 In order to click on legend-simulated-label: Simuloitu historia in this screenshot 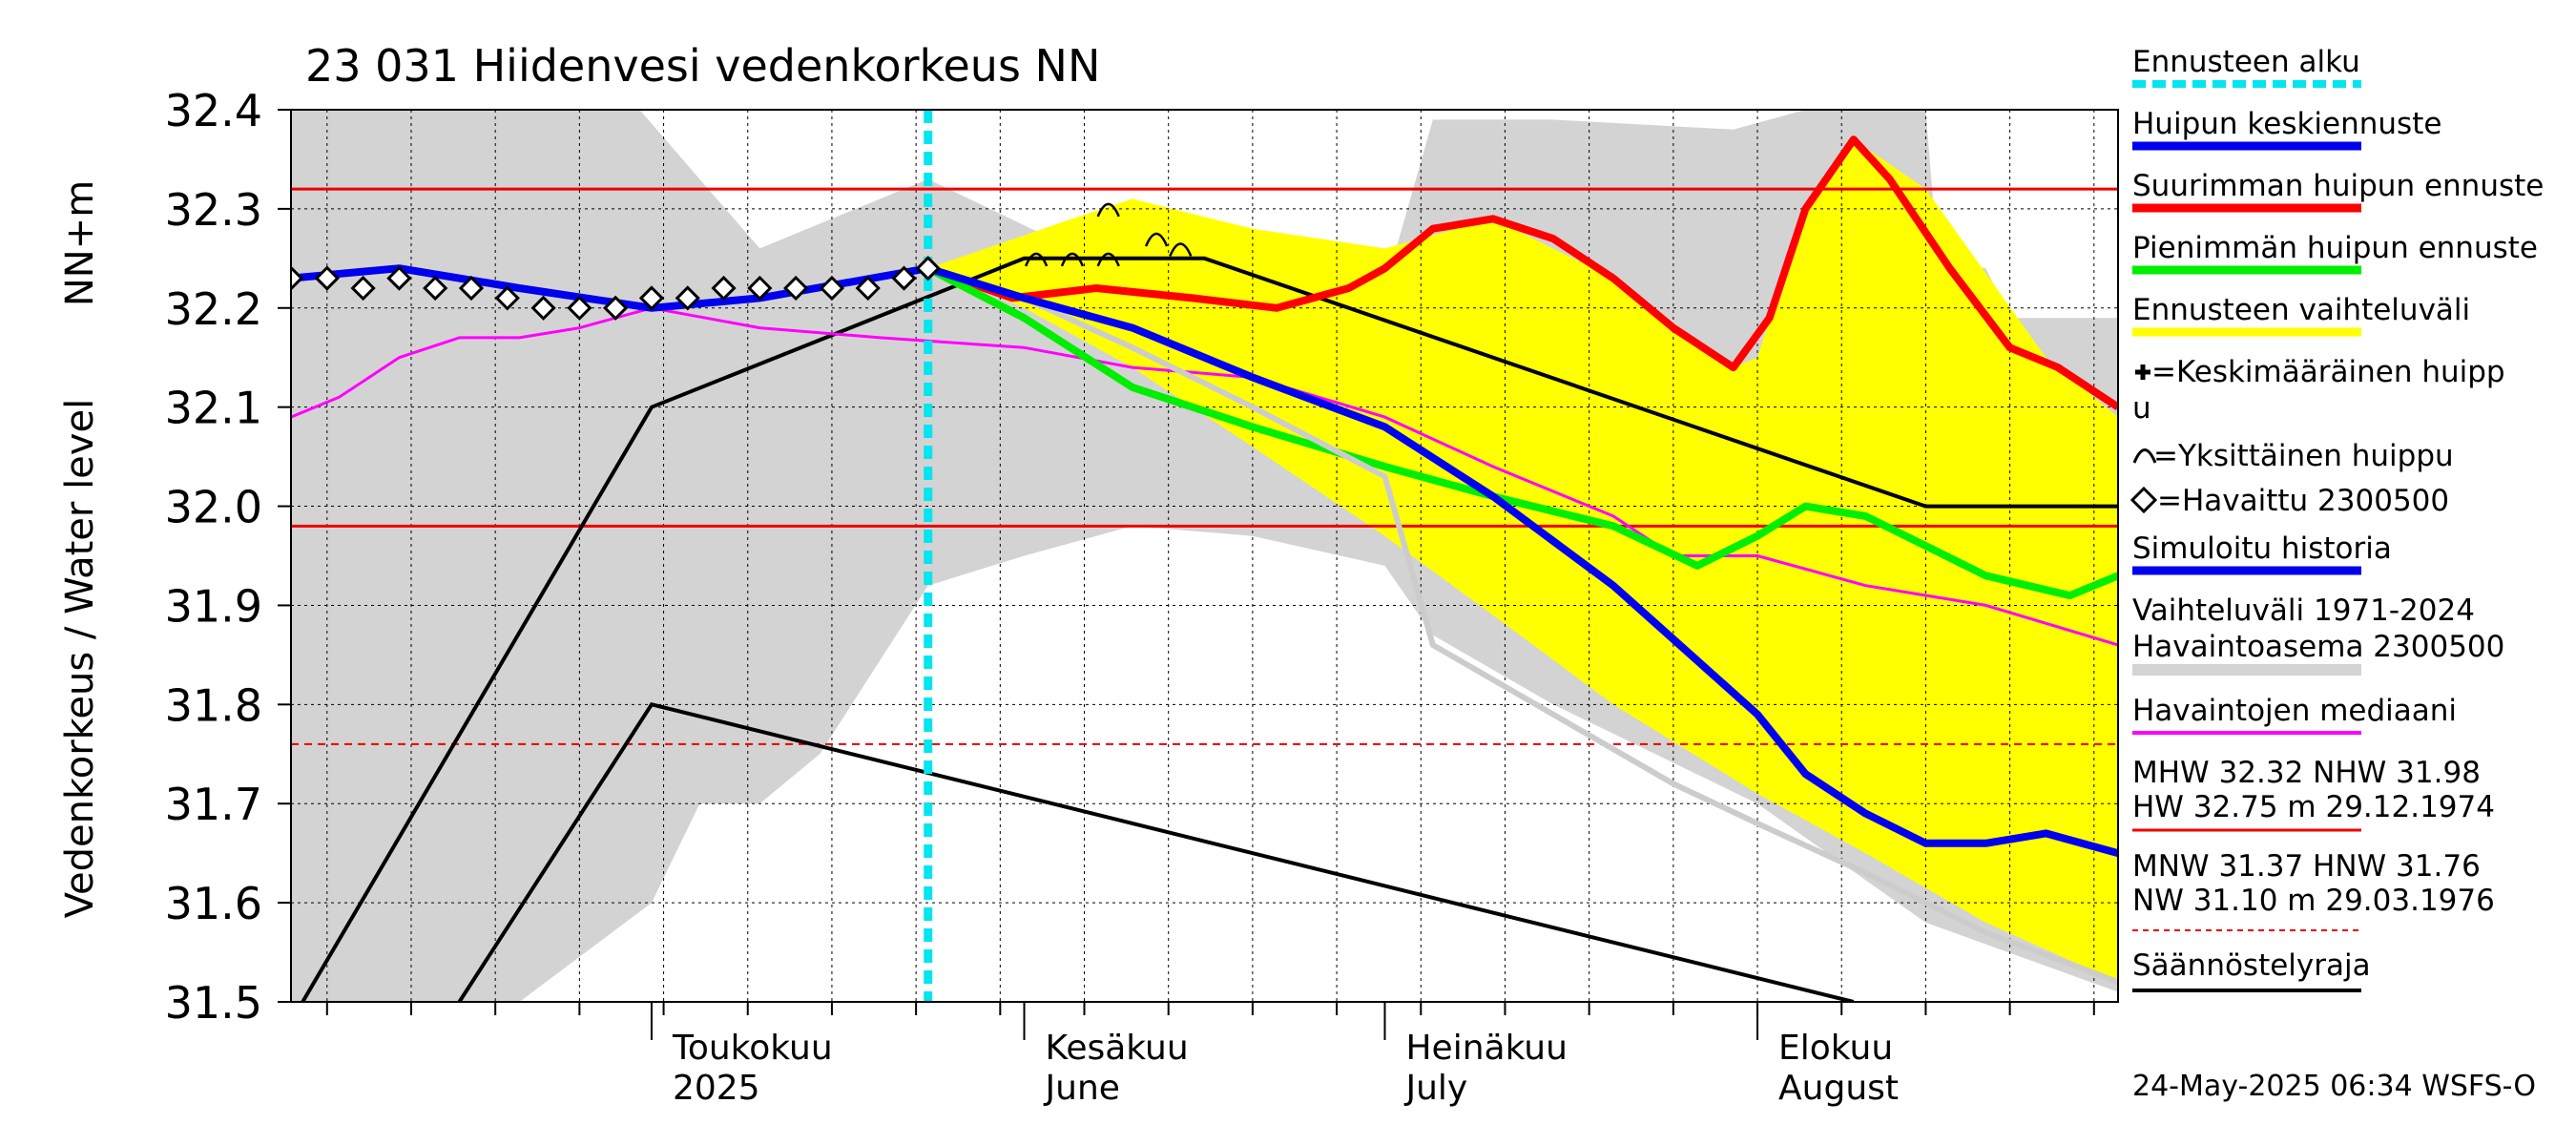, I will do `click(2262, 548)`.